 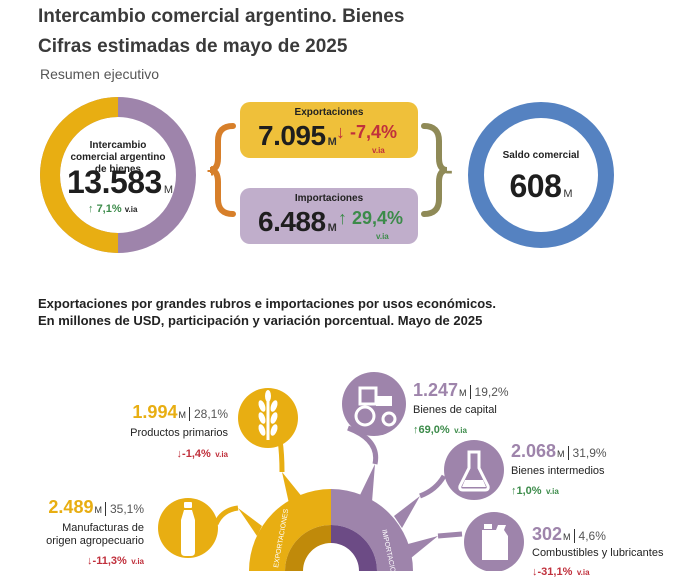 I want to click on donut-exports-outer, so click(x=290, y=530).